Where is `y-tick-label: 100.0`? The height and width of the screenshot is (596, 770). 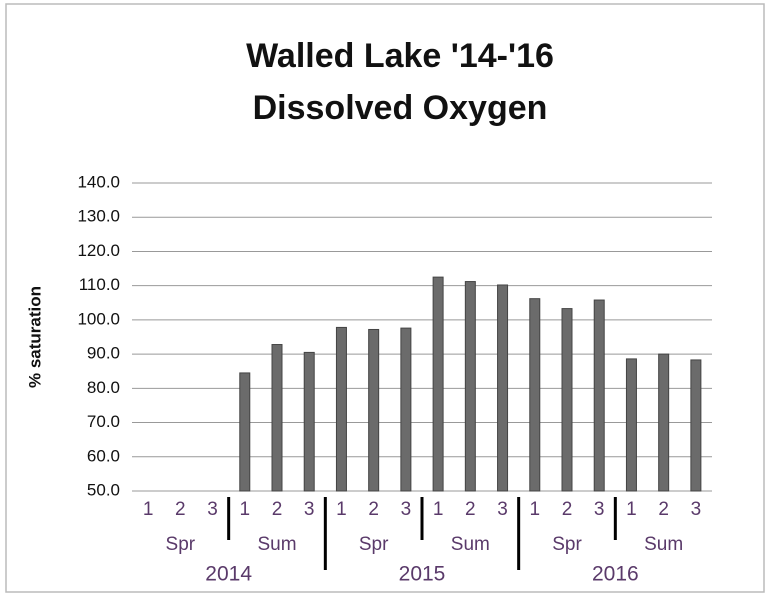
y-tick-label: 100.0 is located at coordinates (98, 318).